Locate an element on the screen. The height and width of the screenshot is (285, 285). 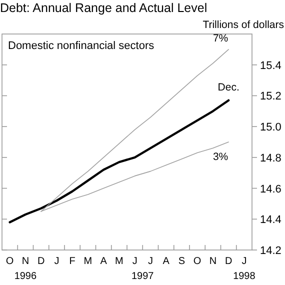
chart-title: Debt: Annual Range and Actual Level is located at coordinates (104, 8).